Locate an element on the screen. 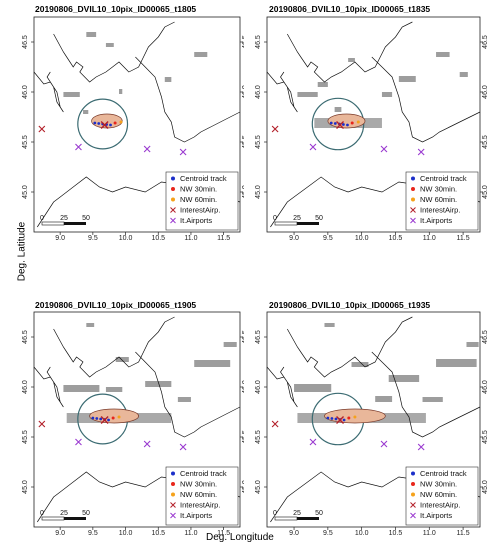 This screenshot has height=555, width=487. panel-title: 20190806_DVIL10_10pix_ID00065_t1935 is located at coordinates (350, 305).